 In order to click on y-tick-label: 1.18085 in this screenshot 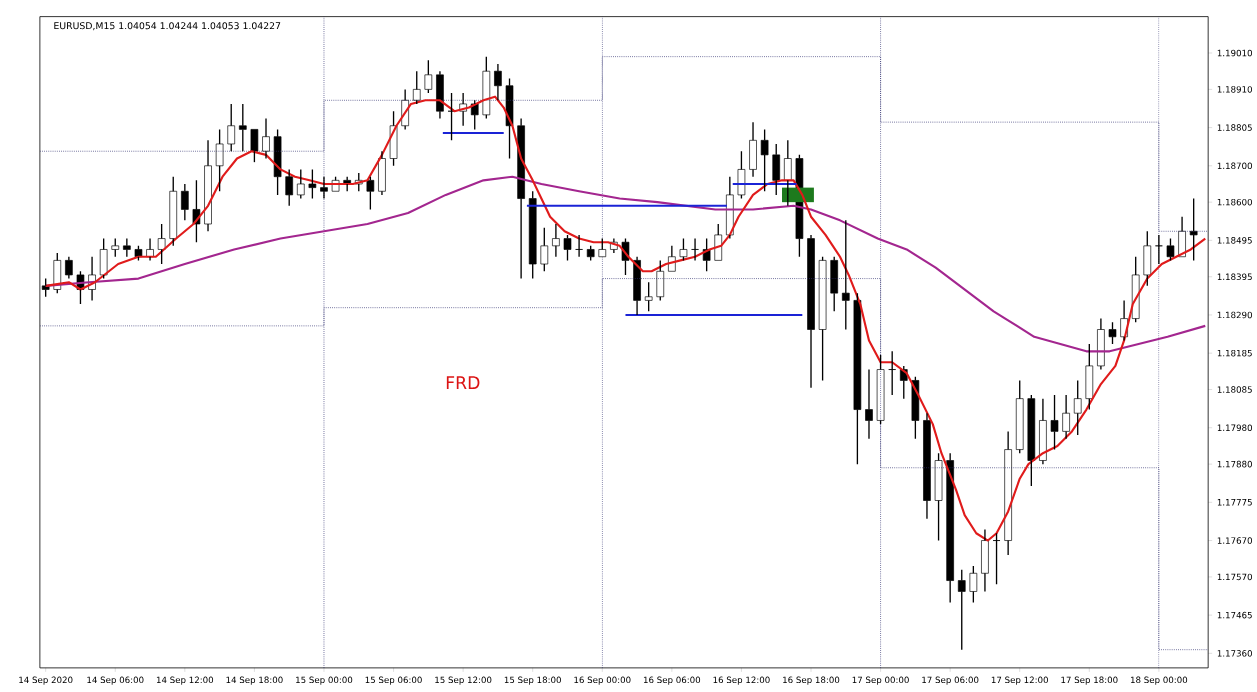, I will do `click(1234, 389)`.